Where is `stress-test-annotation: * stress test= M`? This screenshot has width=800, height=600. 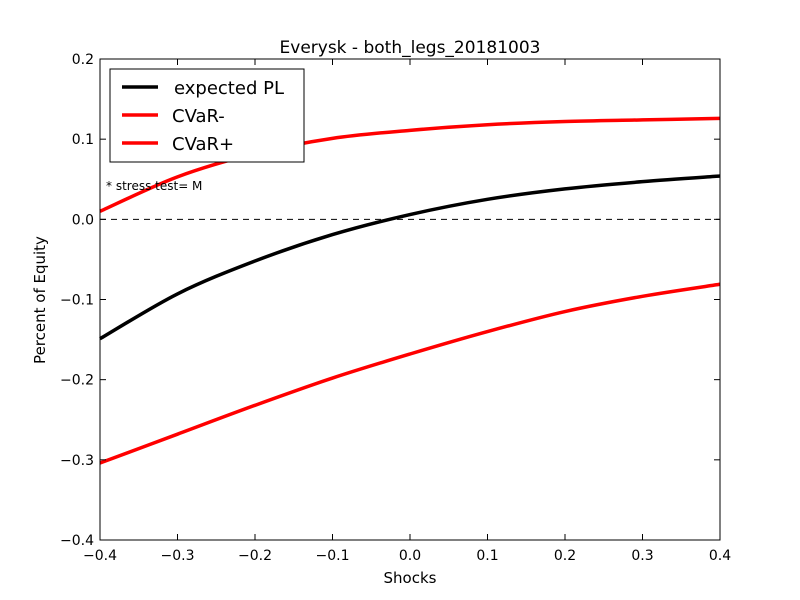 stress-test-annotation: * stress test= M is located at coordinates (154, 186).